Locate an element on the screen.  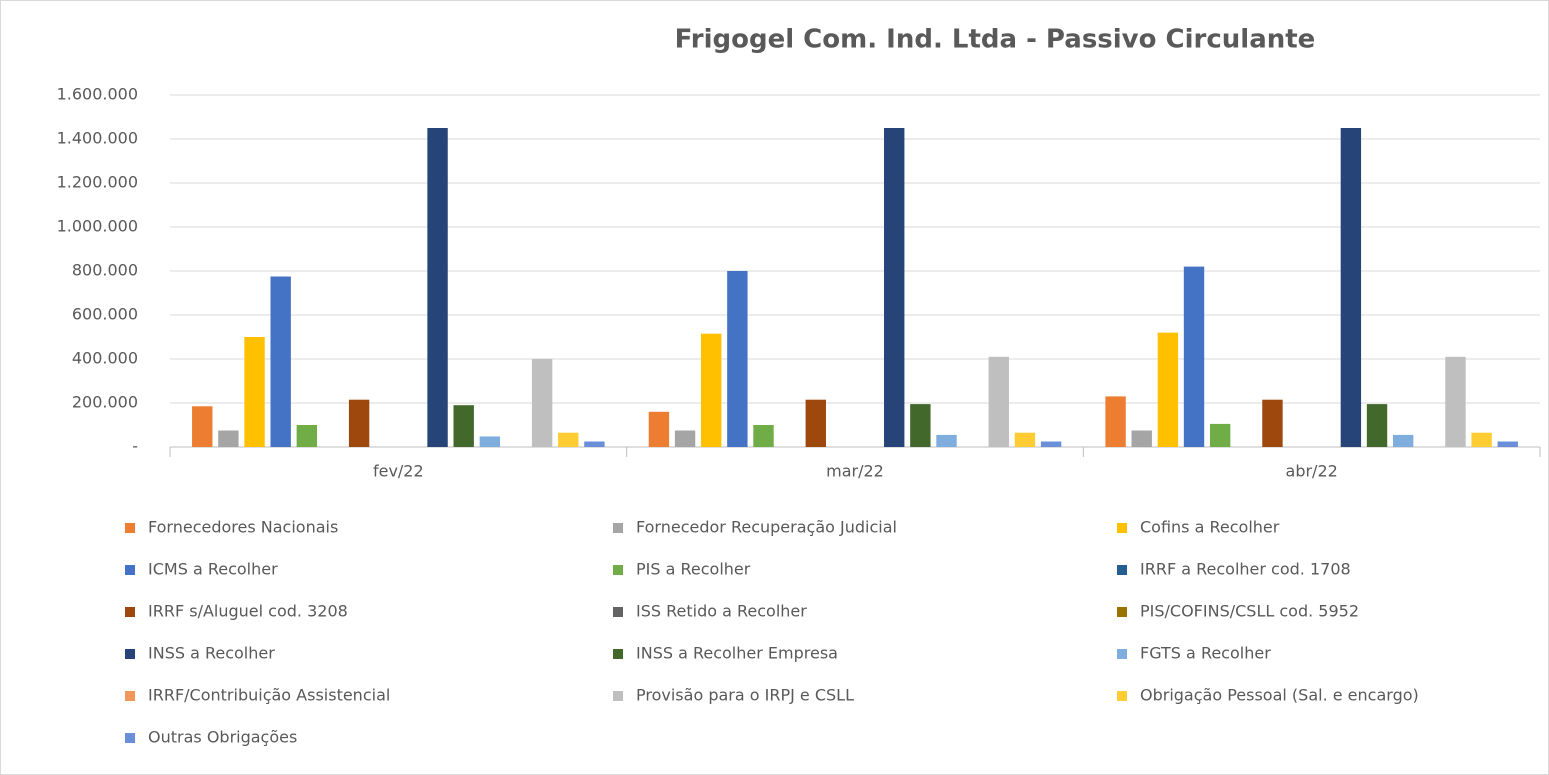
legend-label: PIS a Recolher is located at coordinates (693, 569).